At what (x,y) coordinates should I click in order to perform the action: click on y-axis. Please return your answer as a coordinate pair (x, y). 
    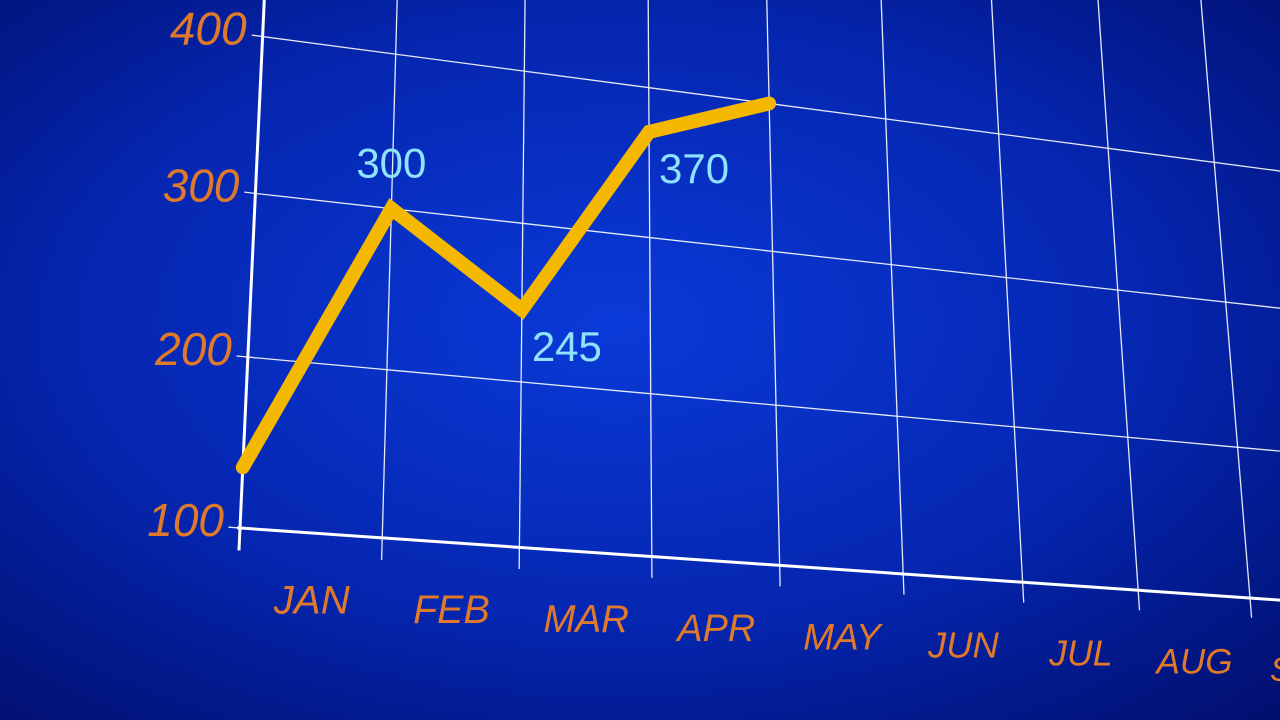
    Looking at the image, I should click on (251, 275).